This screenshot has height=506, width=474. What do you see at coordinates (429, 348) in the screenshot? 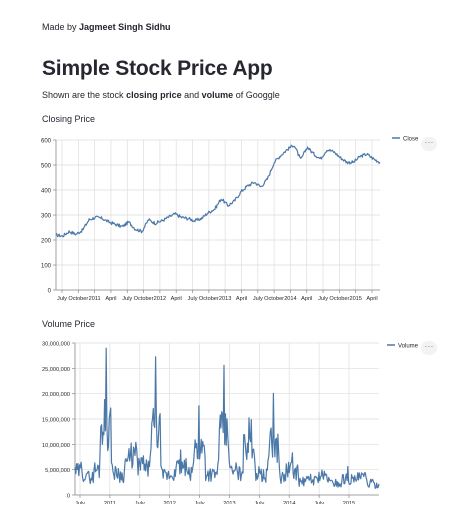
I see `volume-chart-menu-button: ···` at bounding box center [429, 348].